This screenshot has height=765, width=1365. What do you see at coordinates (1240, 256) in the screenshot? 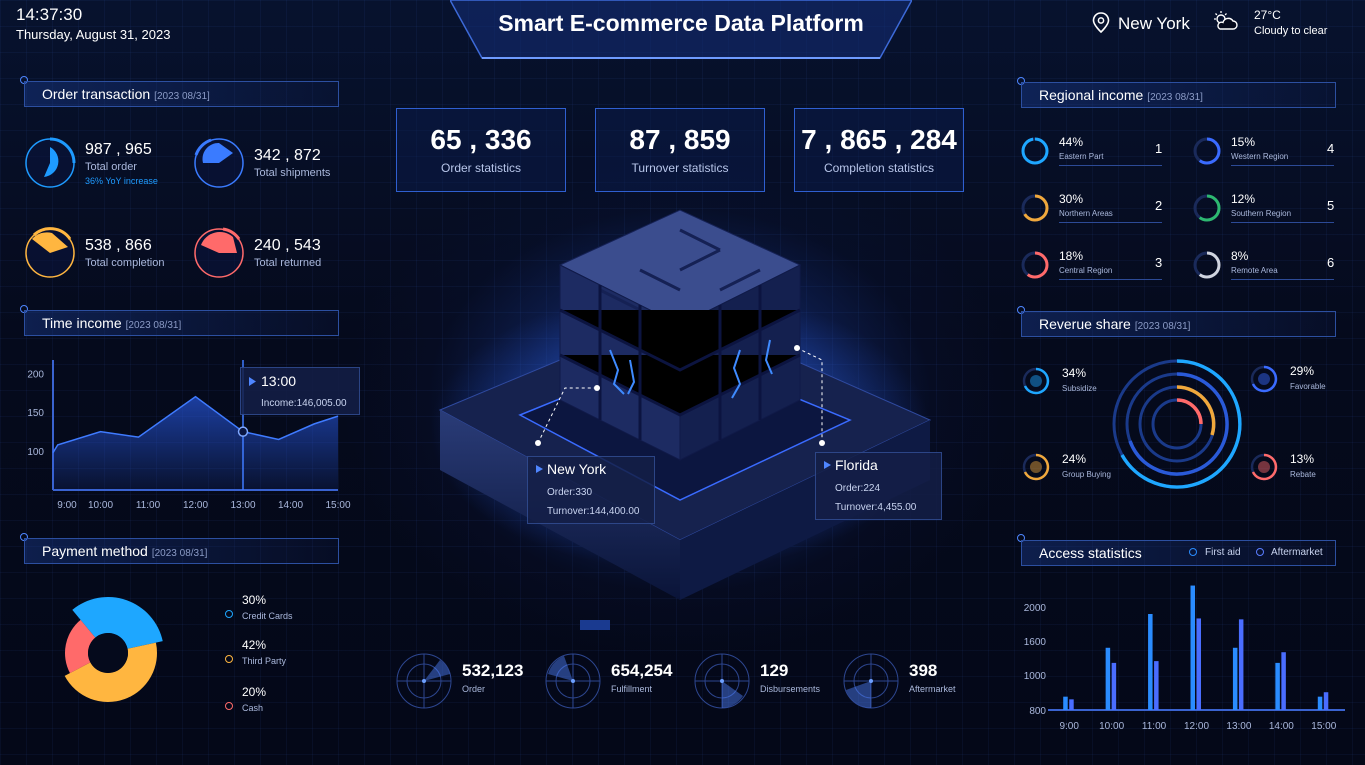
I see `region-pct: 8%` at bounding box center [1240, 256].